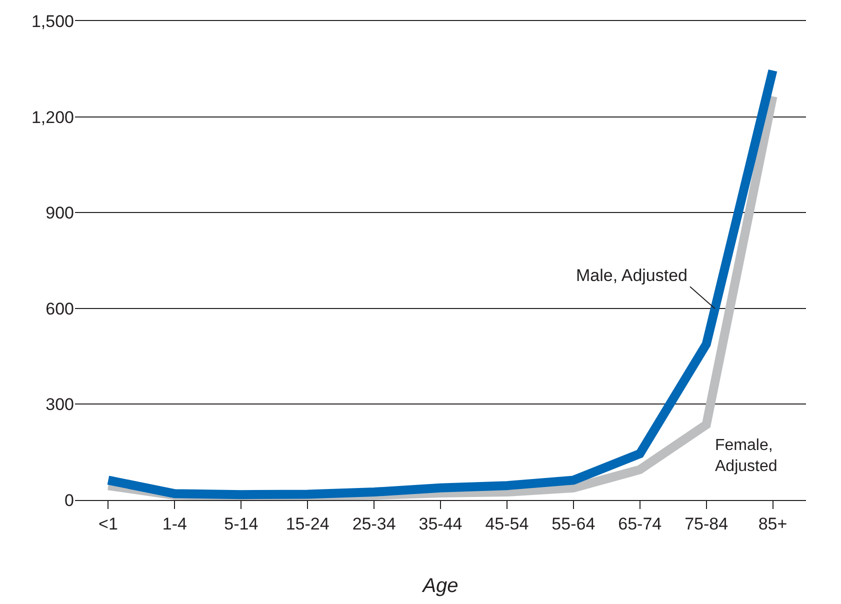 This screenshot has height=604, width=841. Describe the element at coordinates (60, 404) in the screenshot. I see `y-tick-label: 300` at that location.